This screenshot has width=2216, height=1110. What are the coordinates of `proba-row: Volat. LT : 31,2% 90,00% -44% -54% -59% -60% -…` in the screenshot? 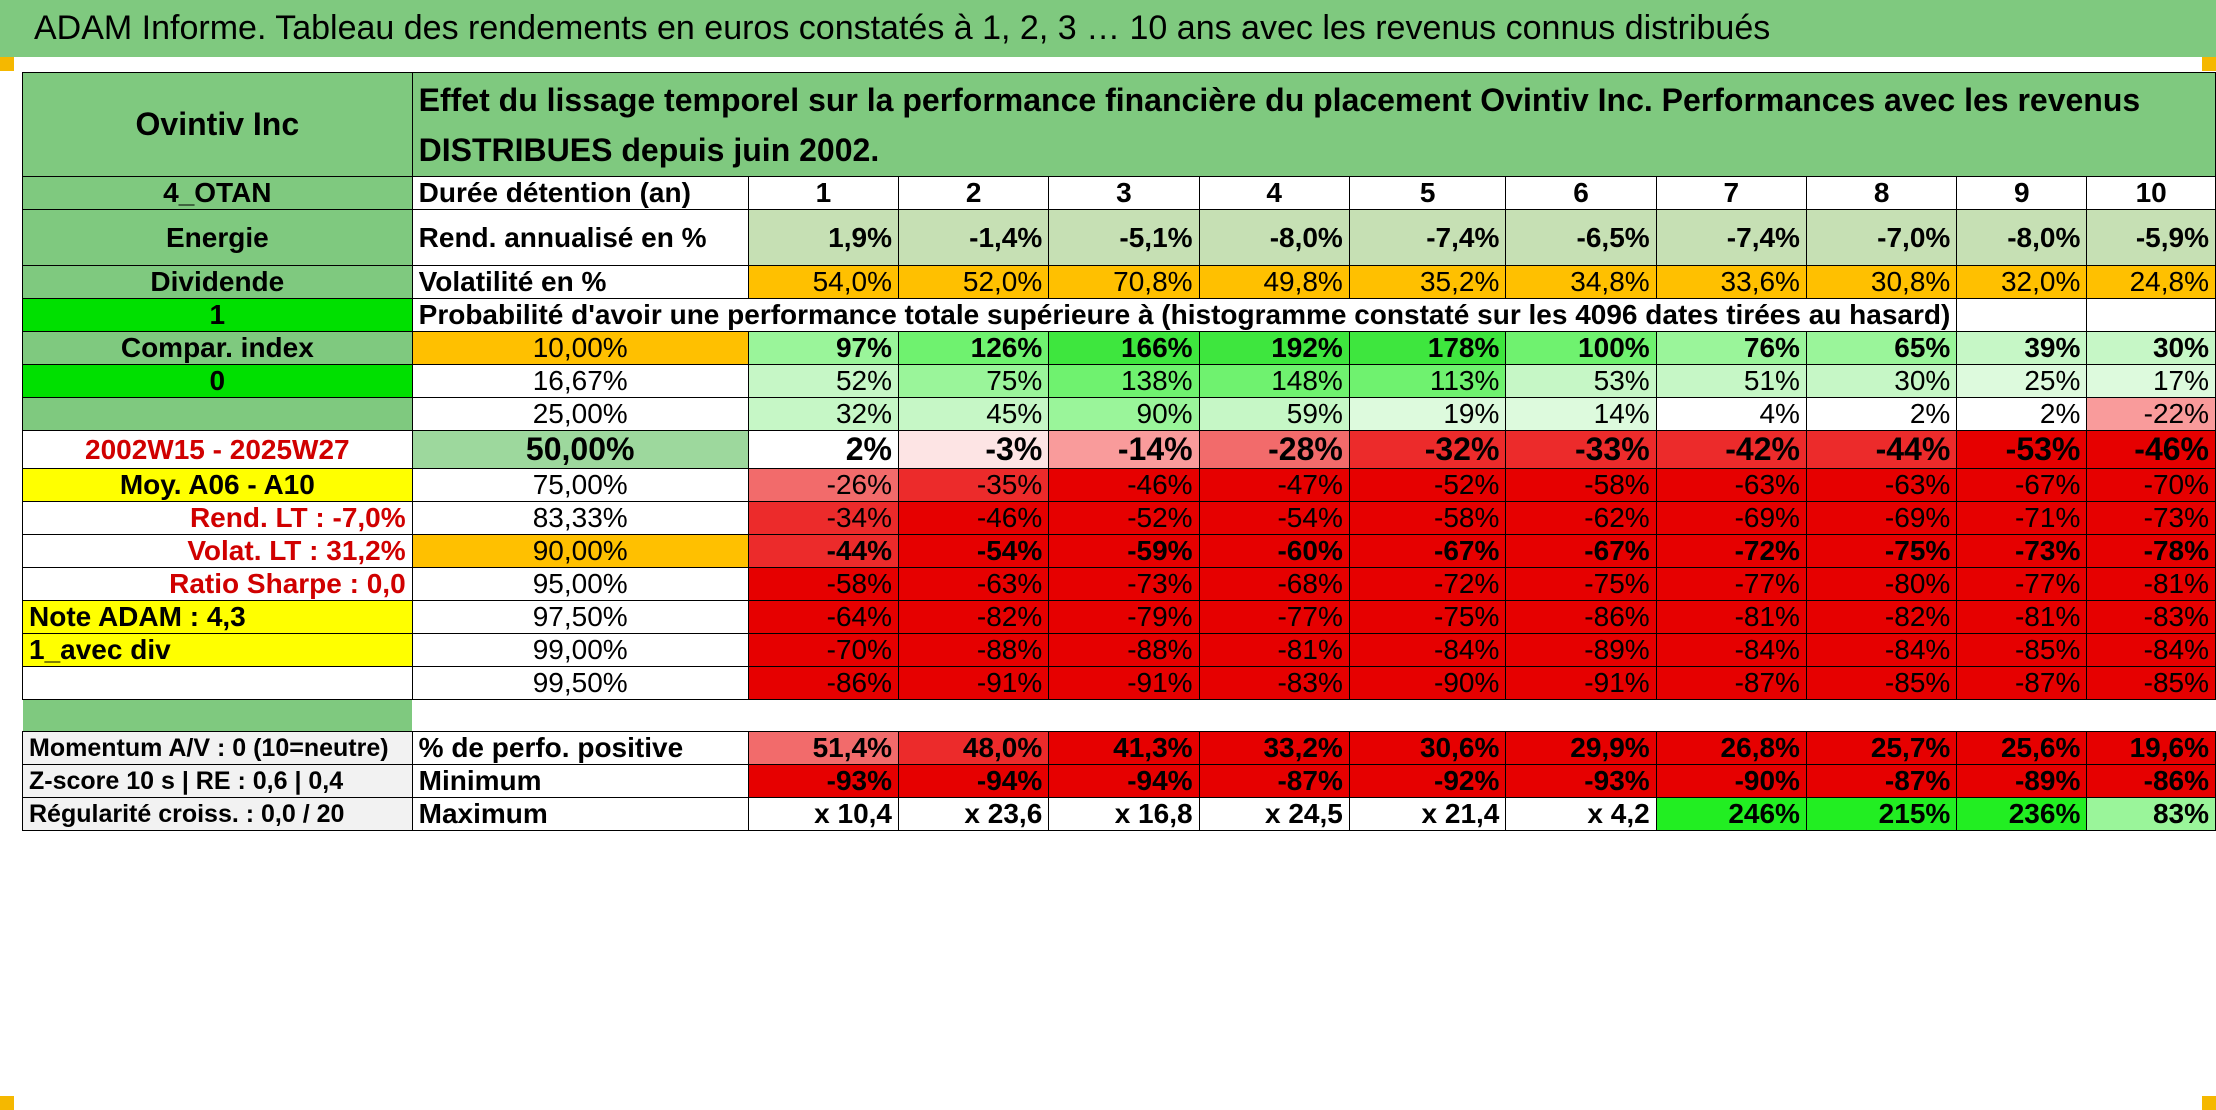 It's located at (1119, 551).